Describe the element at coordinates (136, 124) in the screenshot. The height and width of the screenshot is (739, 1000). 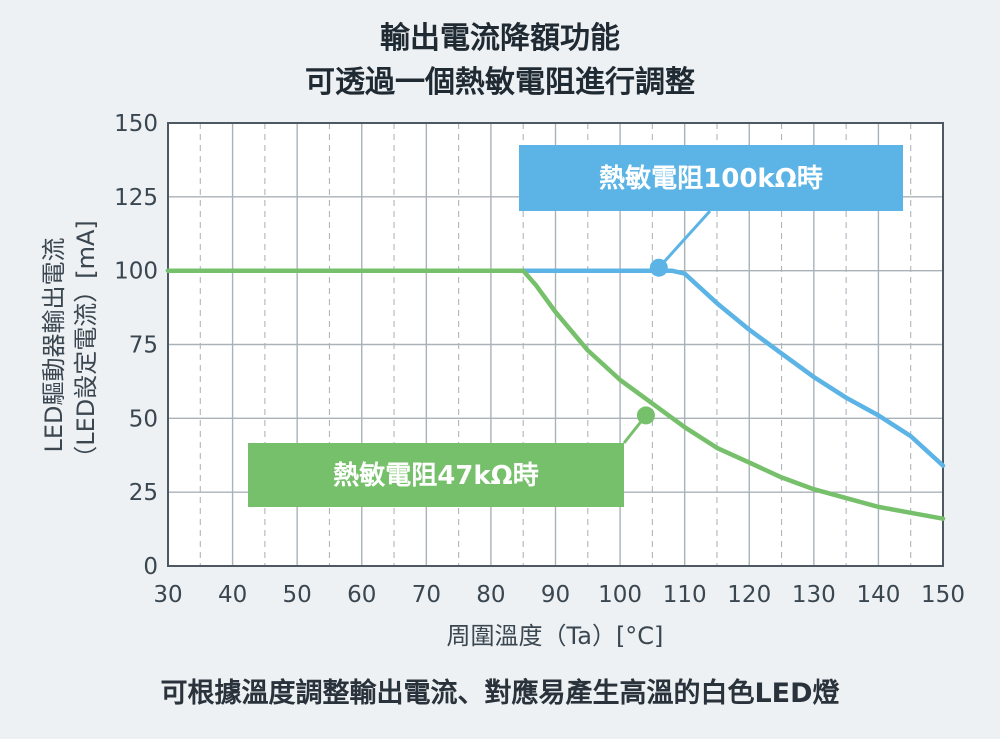
I see `y-tick-label: 150` at that location.